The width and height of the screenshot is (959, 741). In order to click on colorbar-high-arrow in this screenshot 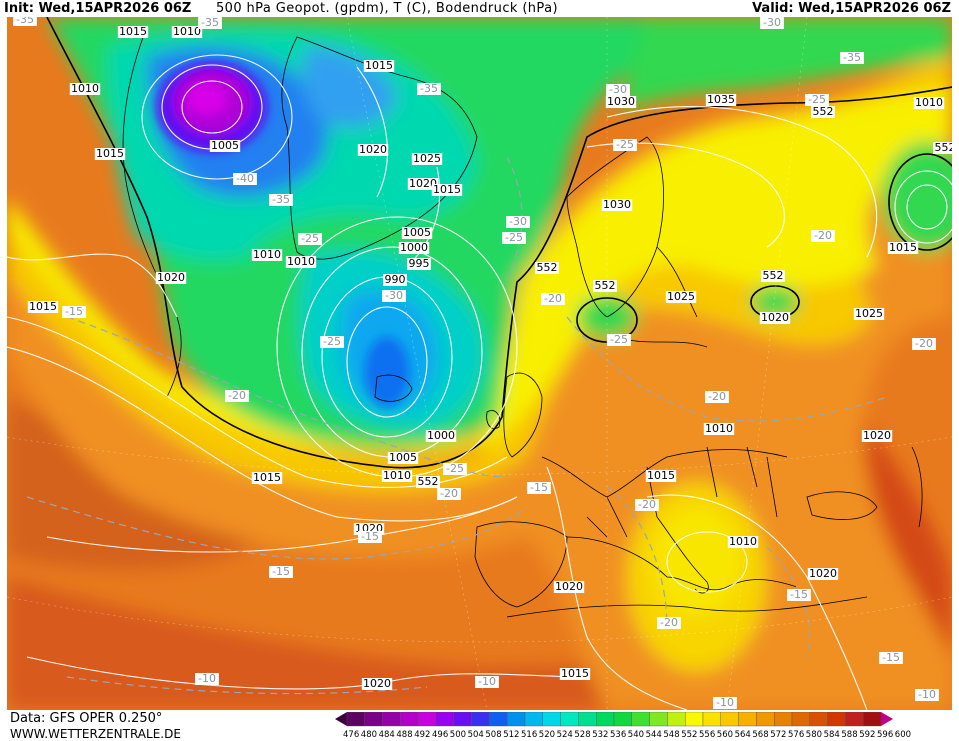, I will do `click(887, 719)`.